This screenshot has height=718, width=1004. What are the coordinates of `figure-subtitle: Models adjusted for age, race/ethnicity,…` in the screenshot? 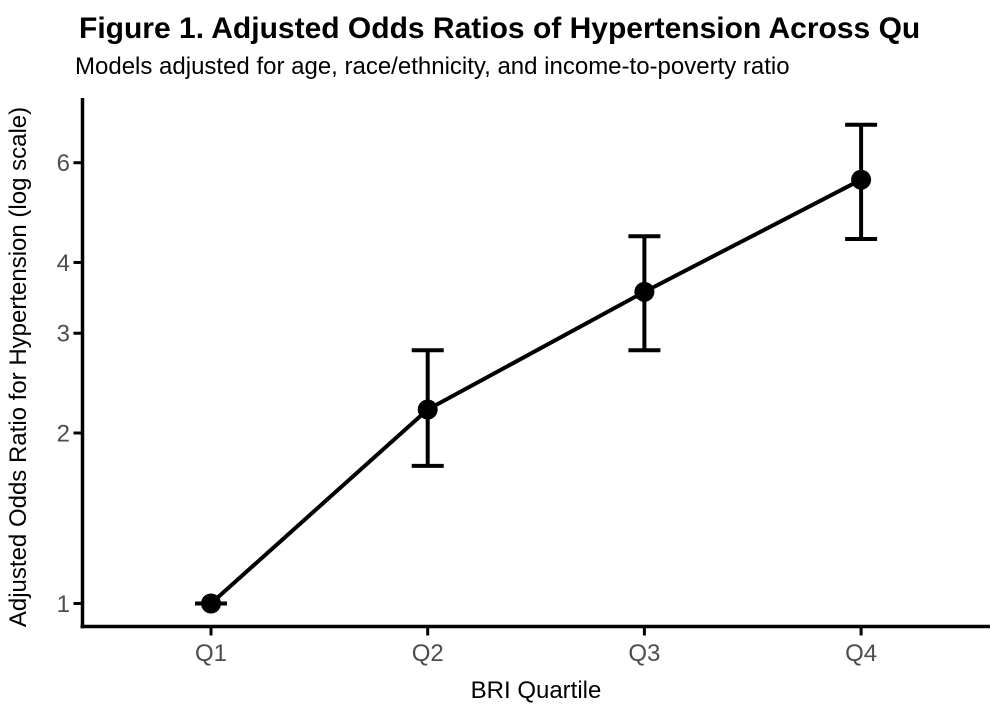 It's located at (432, 66).